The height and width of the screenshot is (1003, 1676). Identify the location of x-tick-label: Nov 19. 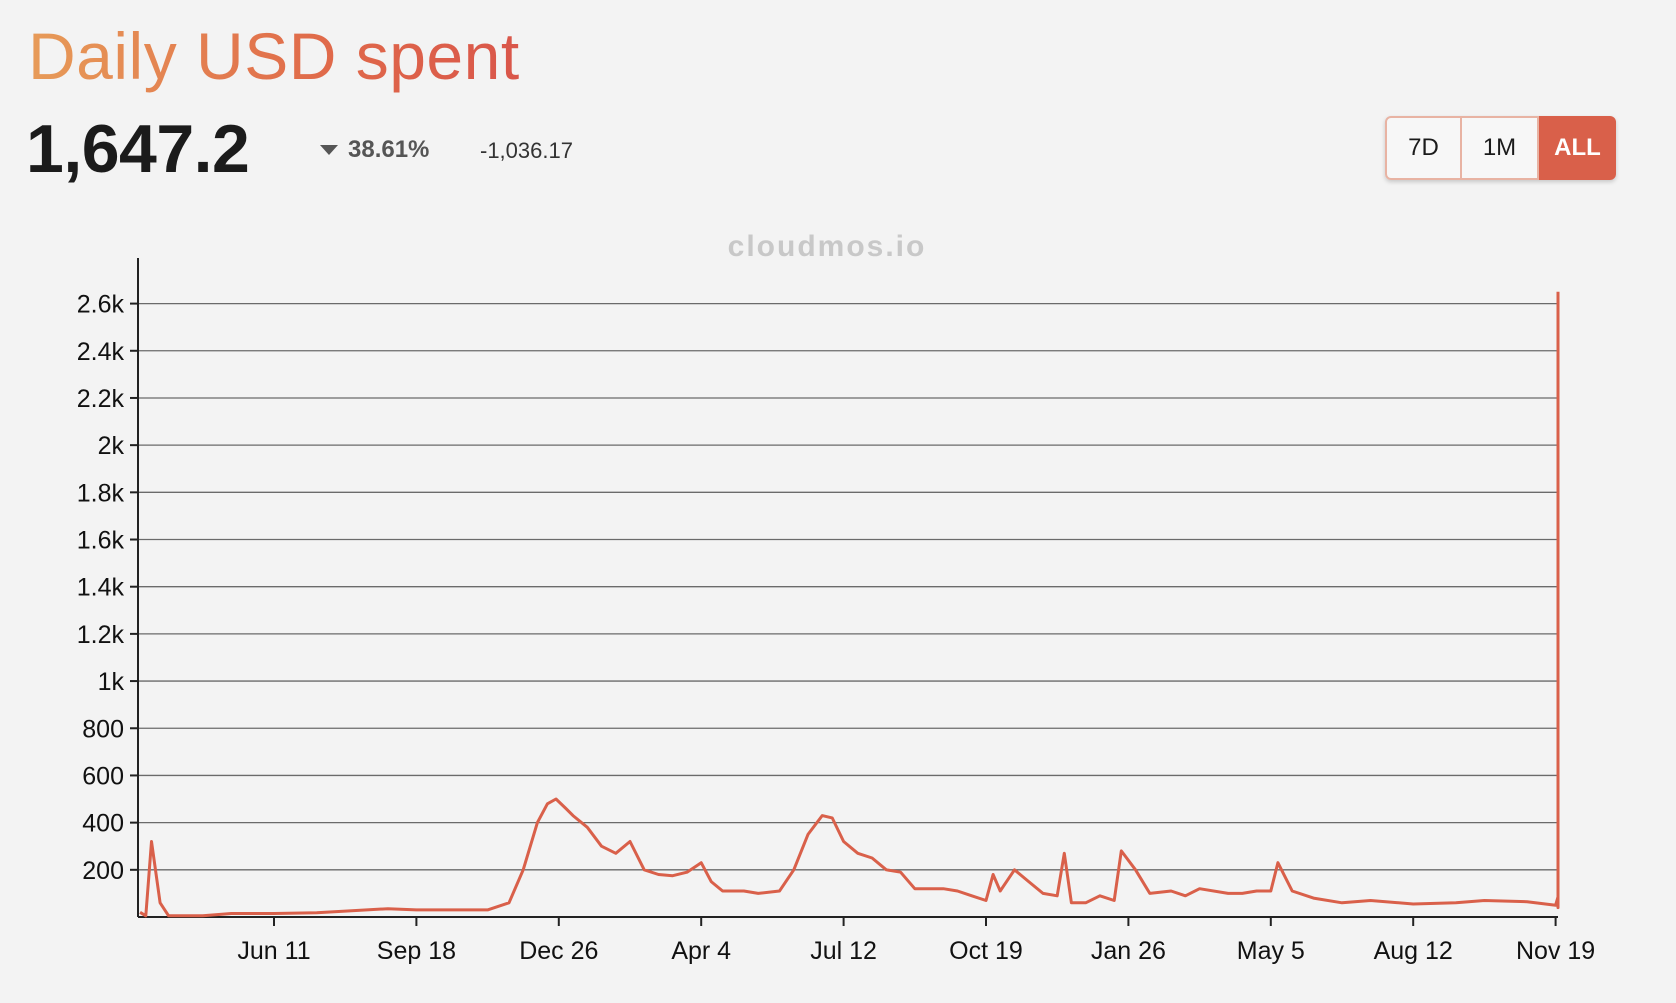
(1555, 951).